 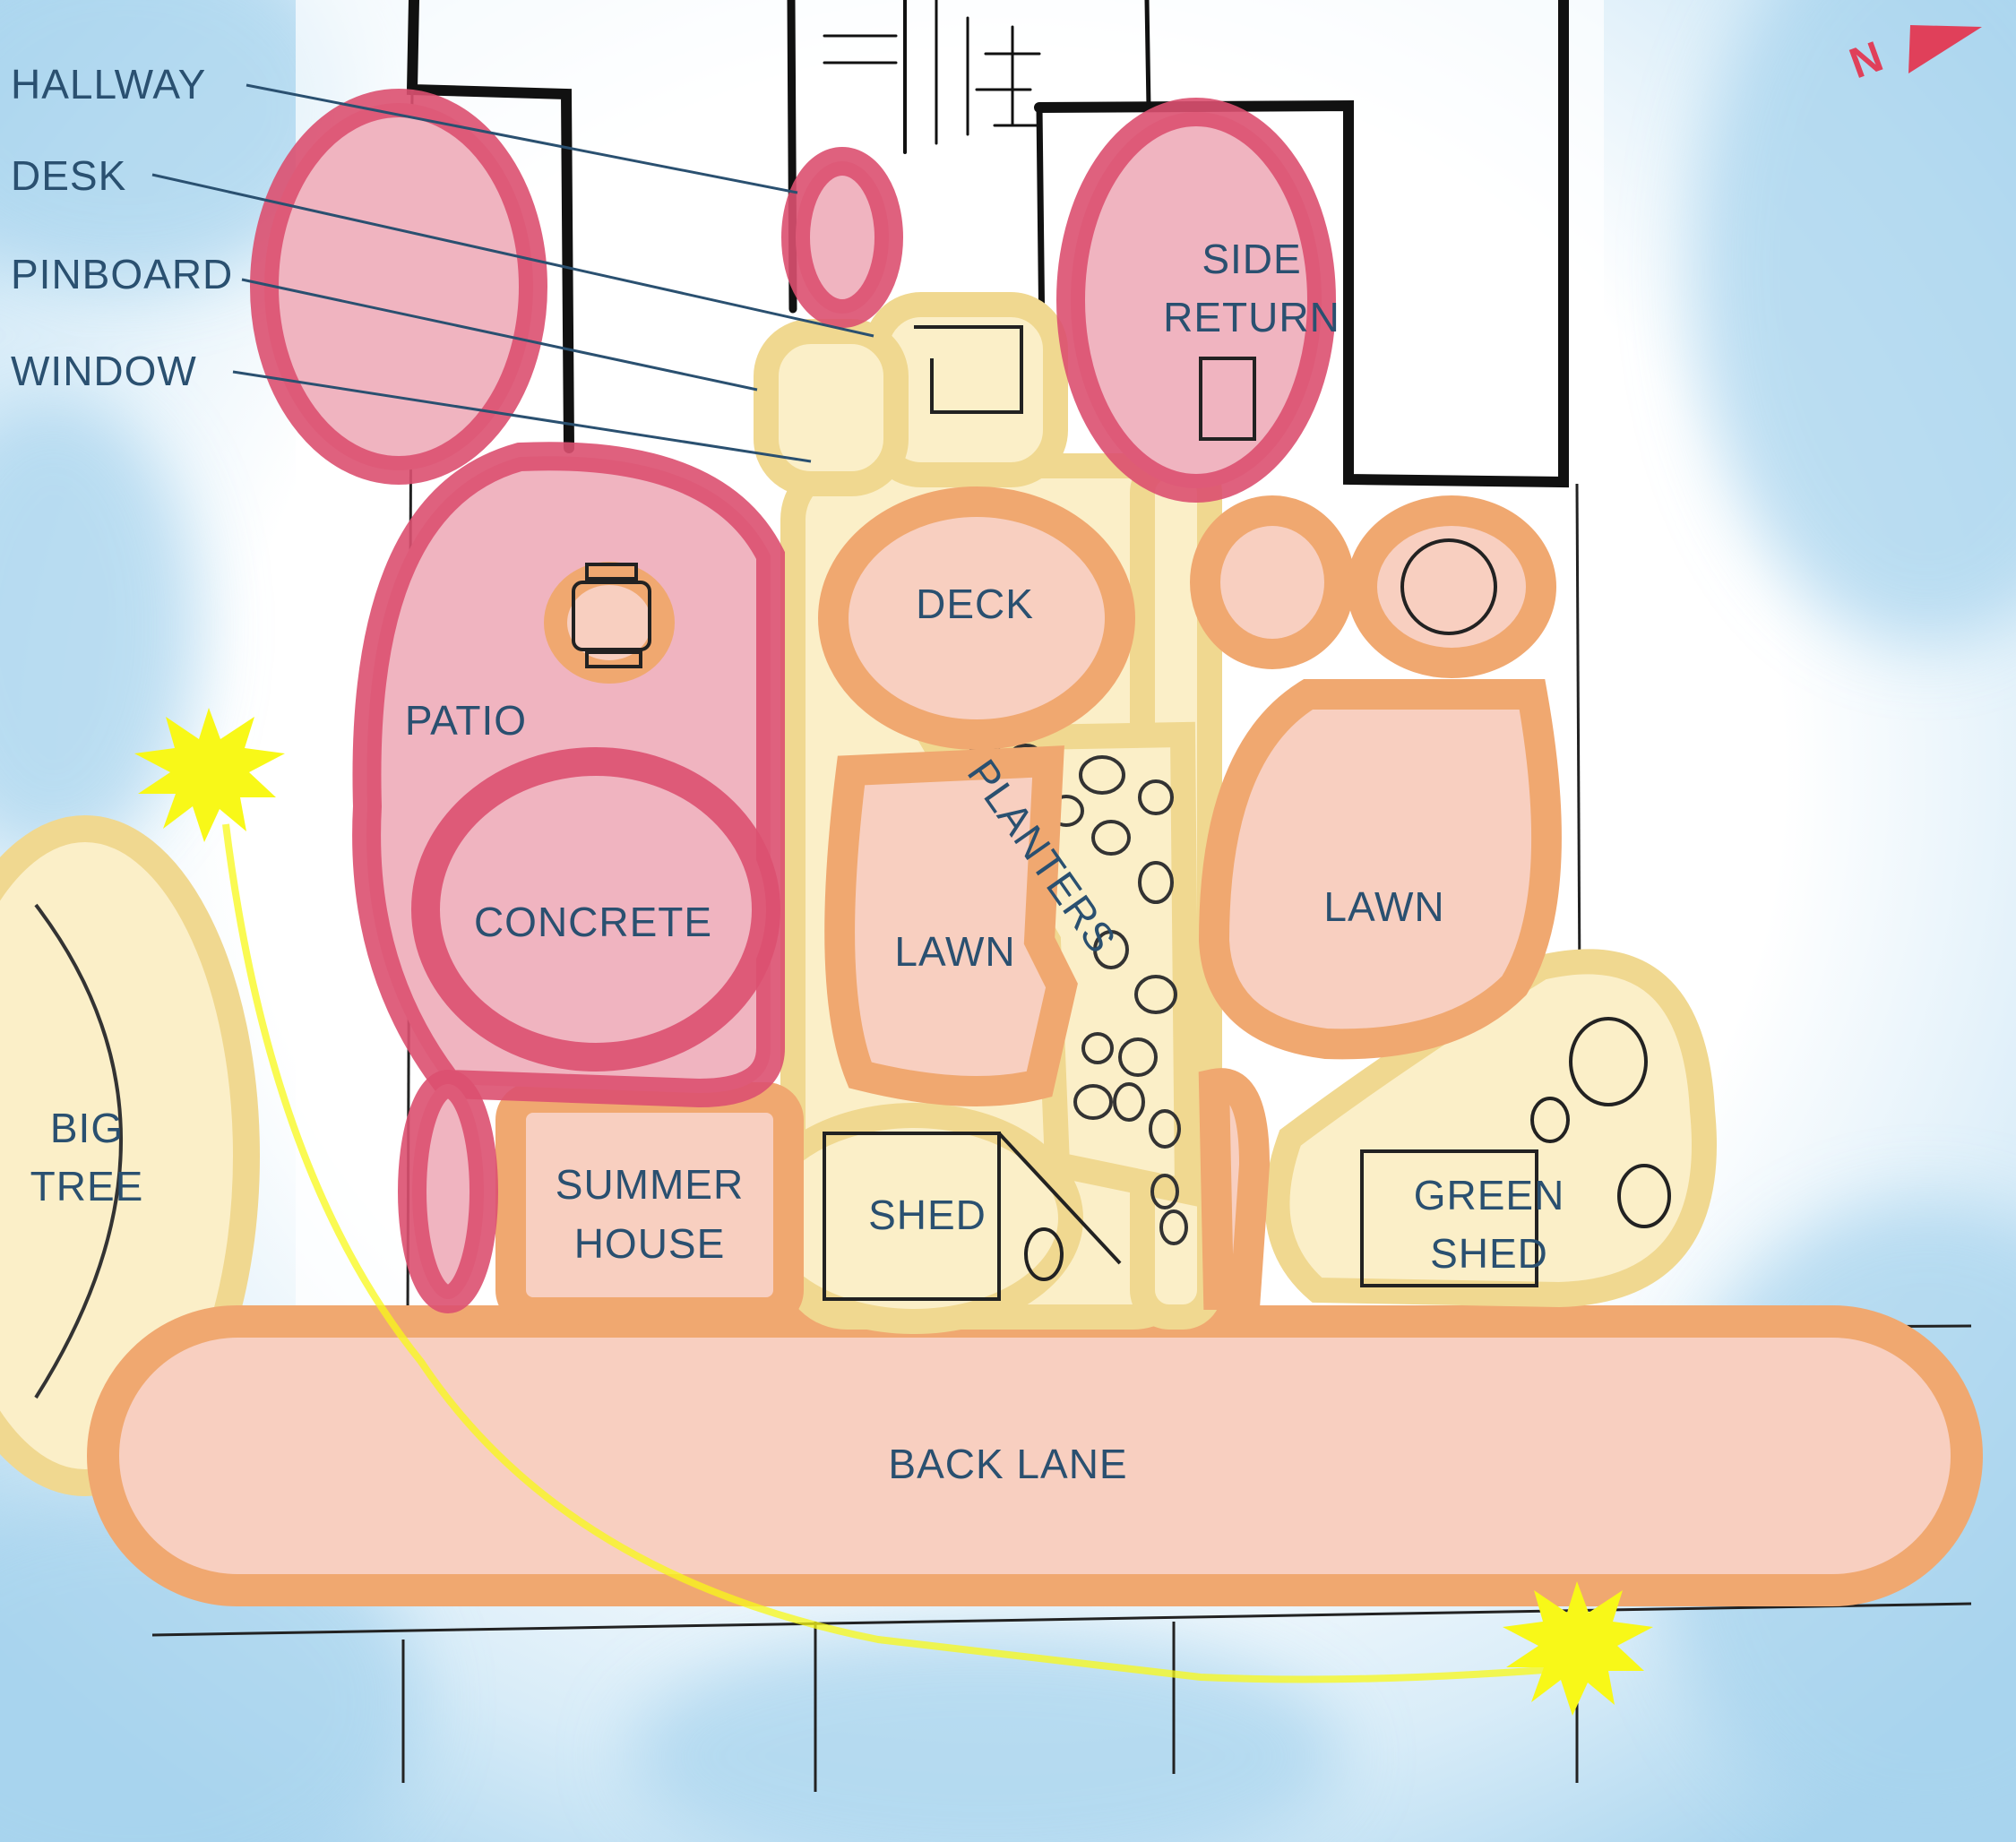 I want to click on patio-label: PATIO, so click(x=466, y=721).